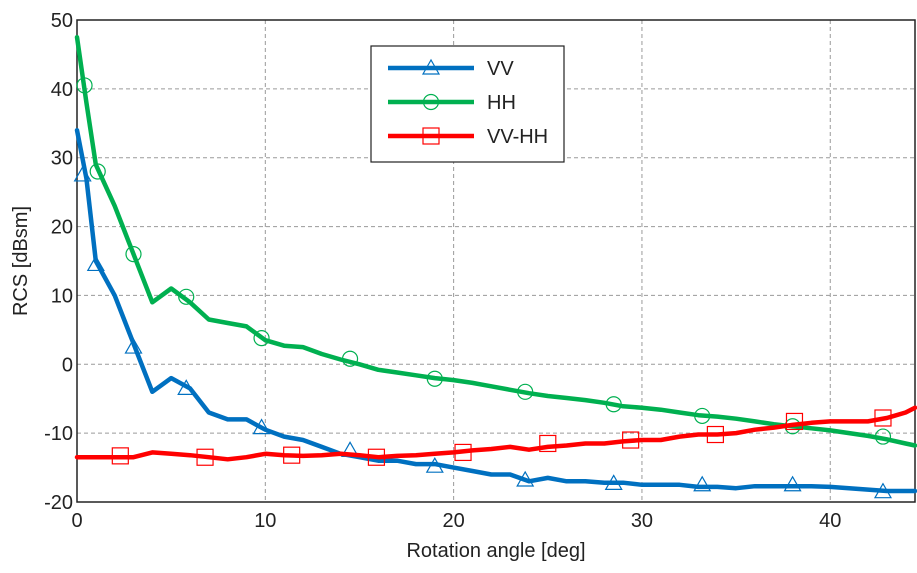  Describe the element at coordinates (58, 434) in the screenshot. I see `y-tick-label: -10` at that location.